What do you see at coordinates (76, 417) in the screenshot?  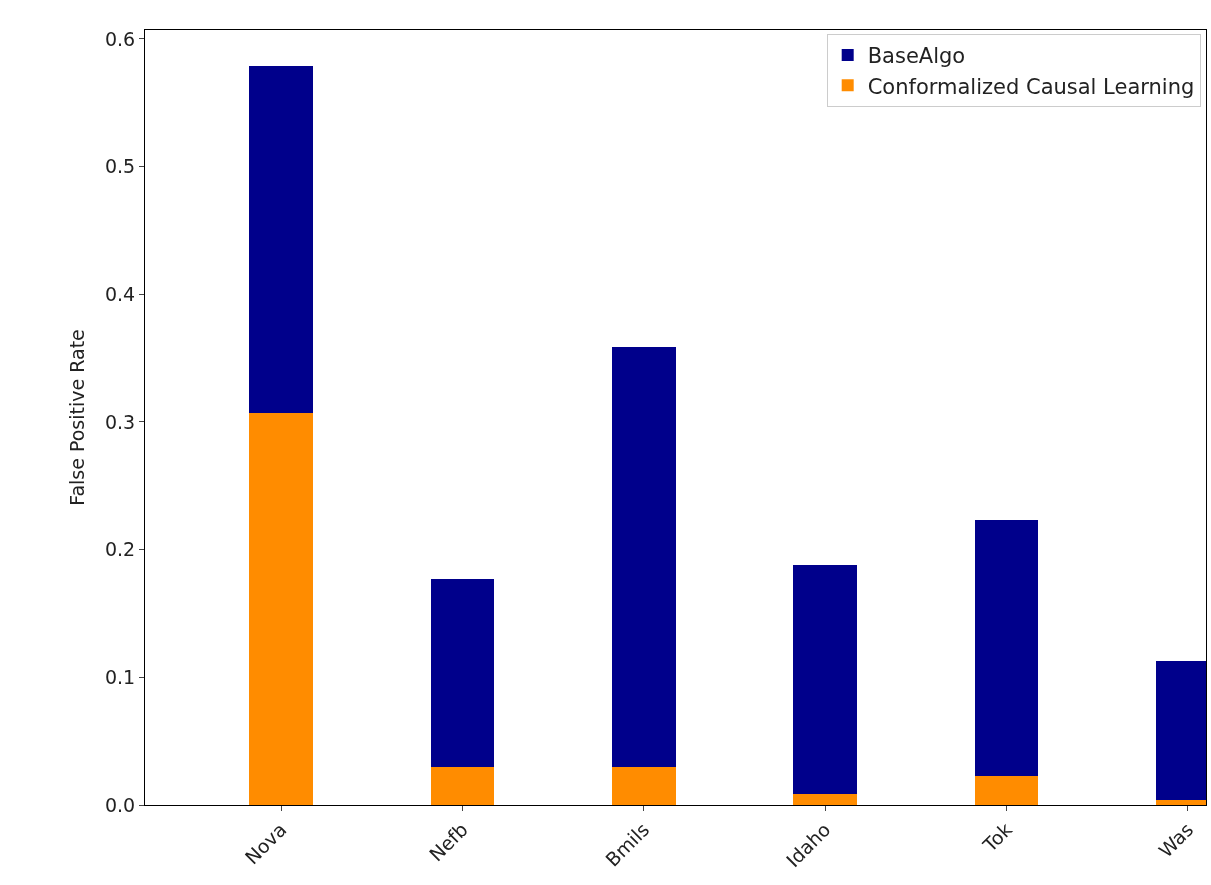 I see `y-axis-title: False Positive Rate` at bounding box center [76, 417].